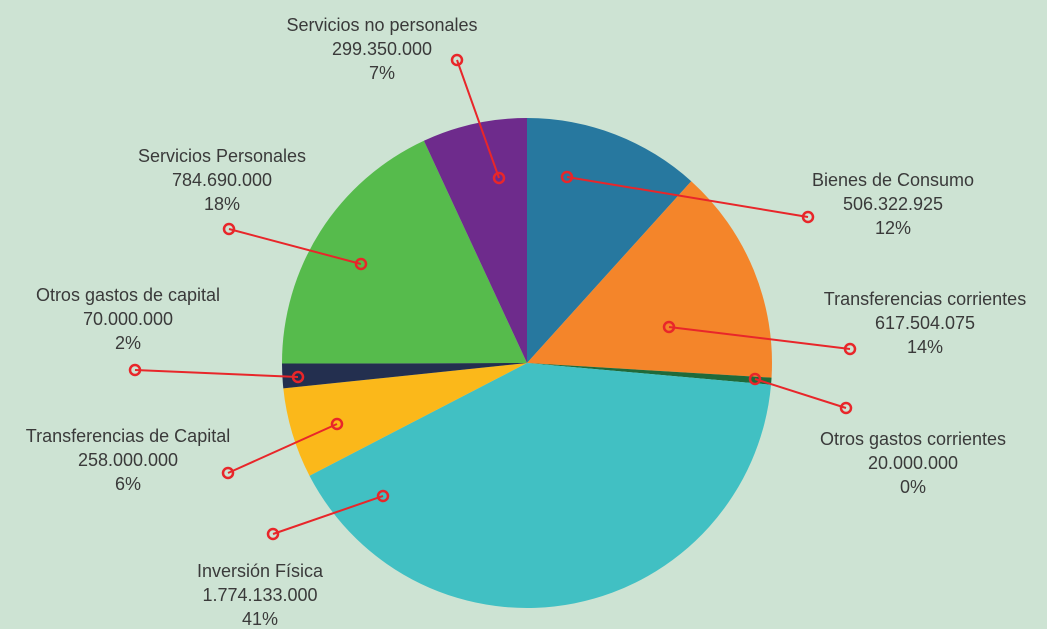 The height and width of the screenshot is (629, 1047). I want to click on slice-label: Otros gastos de capital, so click(128, 295).